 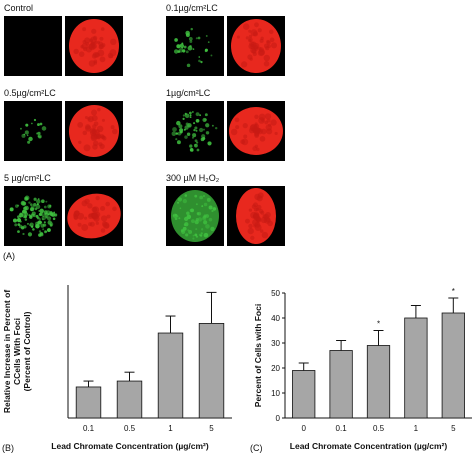 I want to click on tile-1-nucleus, so click(x=256, y=131).